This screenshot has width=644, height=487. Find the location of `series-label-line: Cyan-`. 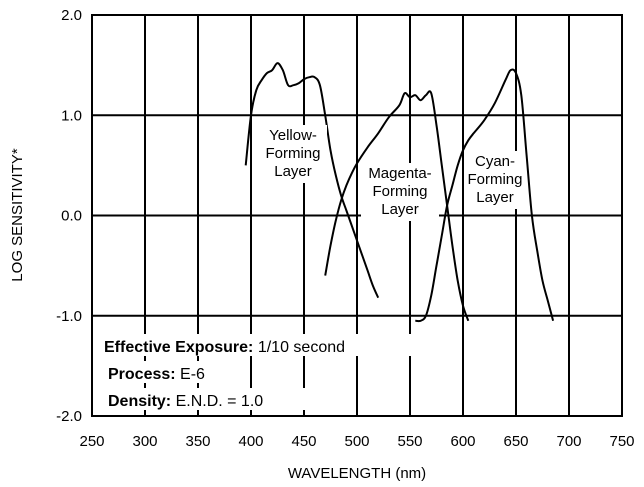

series-label-line: Cyan- is located at coordinates (495, 161).